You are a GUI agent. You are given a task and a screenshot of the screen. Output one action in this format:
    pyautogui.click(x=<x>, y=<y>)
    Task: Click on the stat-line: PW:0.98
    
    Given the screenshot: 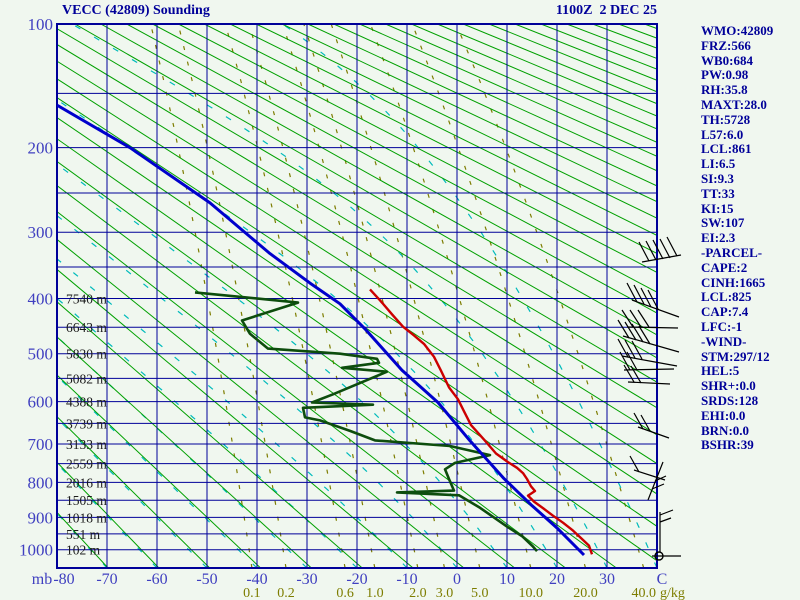 What is the action you would take?
    pyautogui.click(x=725, y=75)
    